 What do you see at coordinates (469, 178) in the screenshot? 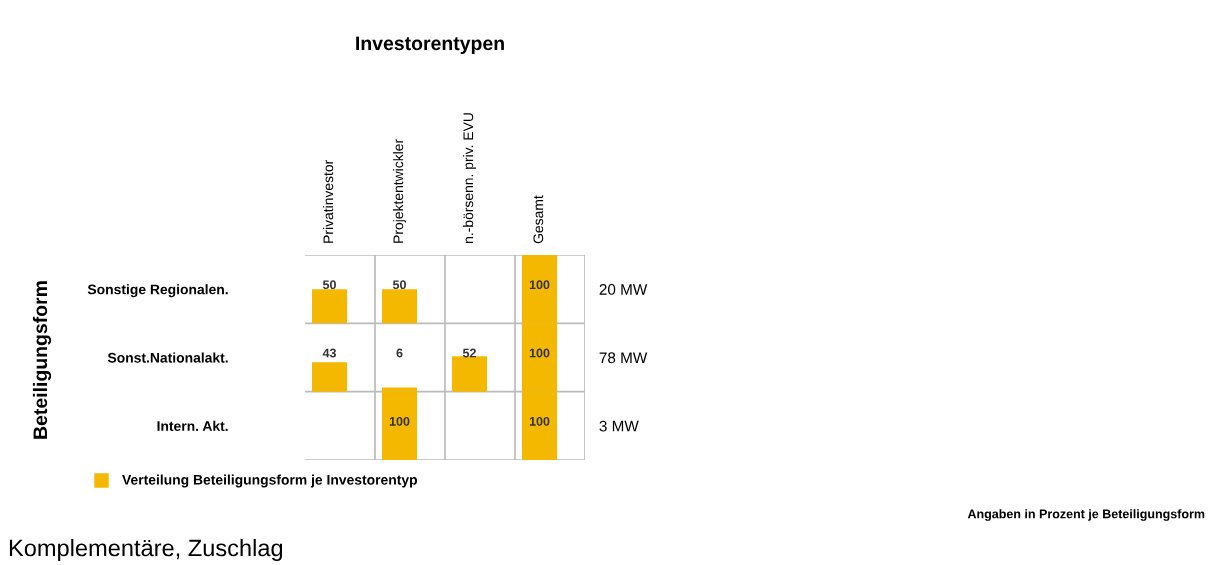
I see `x-tick-label: n.-börsenn. priv. EVU` at bounding box center [469, 178].